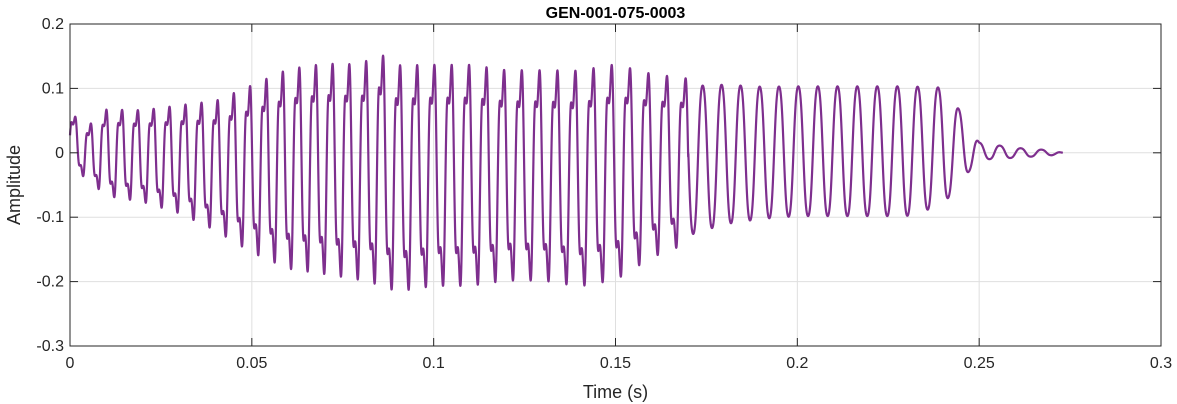 The image size is (1177, 404). Describe the element at coordinates (50, 282) in the screenshot. I see `y-tick-label: -0.2` at that location.